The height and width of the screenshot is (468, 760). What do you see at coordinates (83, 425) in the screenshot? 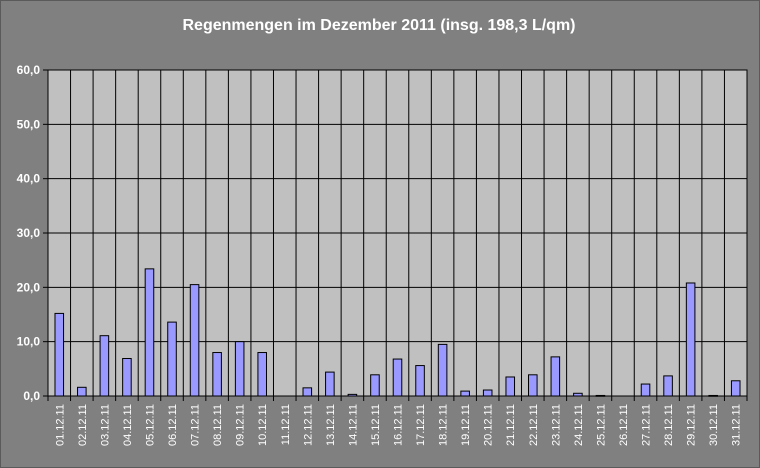
I see `x-tick-label: 02.12.11` at bounding box center [83, 425].